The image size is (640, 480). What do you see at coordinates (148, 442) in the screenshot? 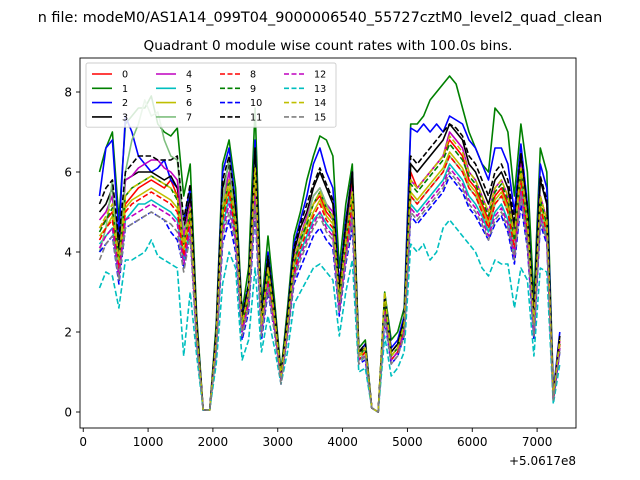
I see `x-tick-label: 1000` at bounding box center [148, 442].